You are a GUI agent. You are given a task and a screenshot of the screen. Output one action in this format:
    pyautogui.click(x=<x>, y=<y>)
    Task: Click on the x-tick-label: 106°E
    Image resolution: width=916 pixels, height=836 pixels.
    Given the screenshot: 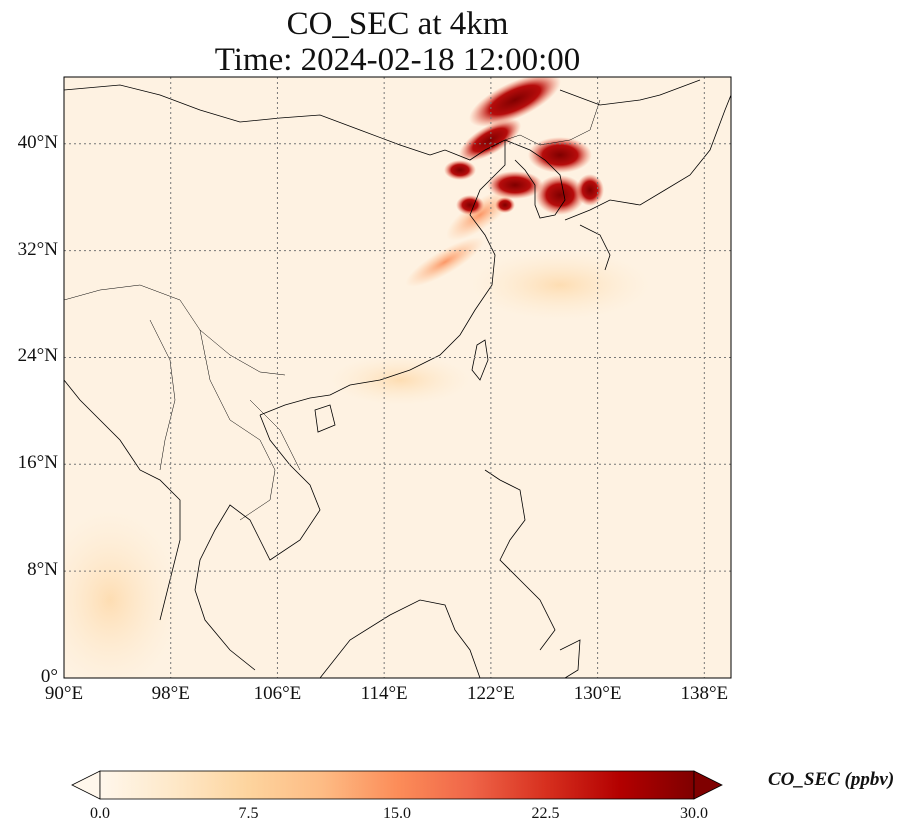 What is the action you would take?
    pyautogui.click(x=277, y=693)
    